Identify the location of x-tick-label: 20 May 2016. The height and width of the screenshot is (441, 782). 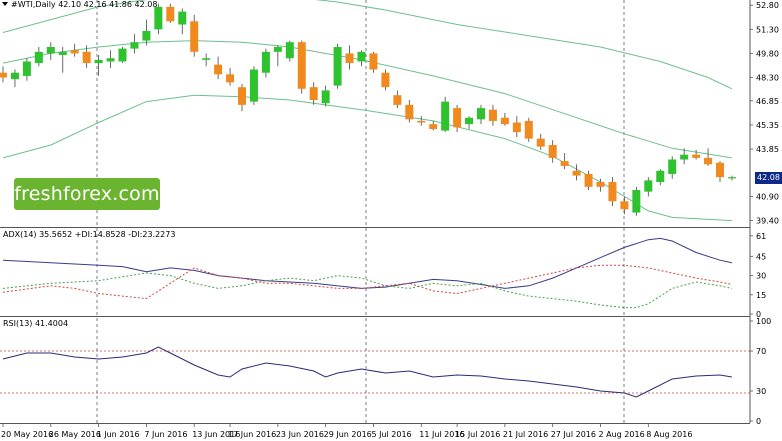
(27, 434).